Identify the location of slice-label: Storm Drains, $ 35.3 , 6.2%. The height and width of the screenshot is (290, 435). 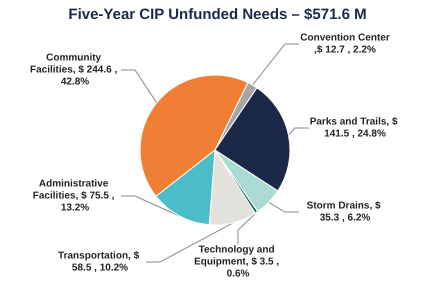
(345, 212).